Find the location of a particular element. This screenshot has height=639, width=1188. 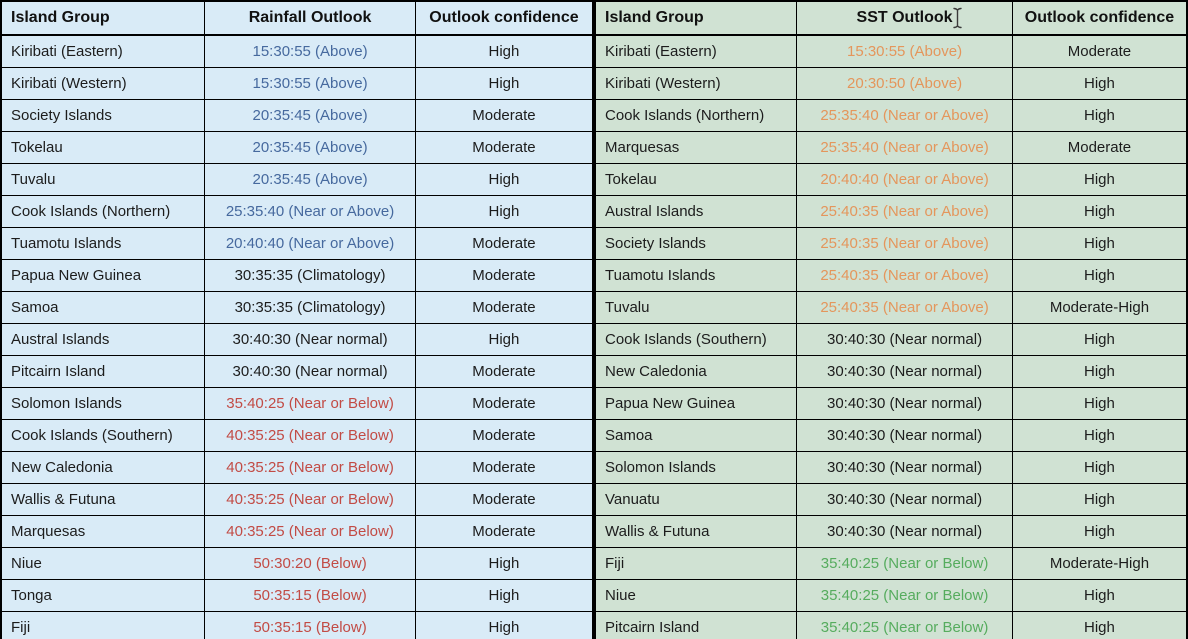

outlook-value-cell: 20:40:40 (Near or Above) is located at coordinates (310, 243).